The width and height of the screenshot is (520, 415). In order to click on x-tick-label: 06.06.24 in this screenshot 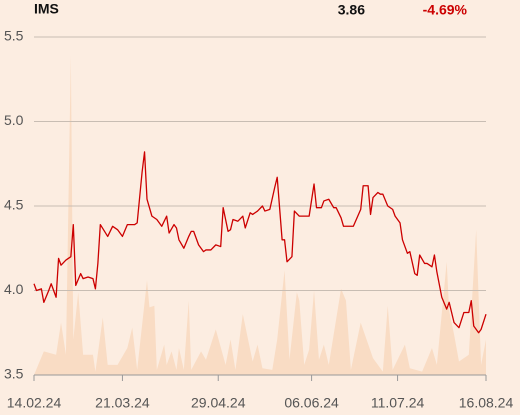, I will do `click(311, 403)`.